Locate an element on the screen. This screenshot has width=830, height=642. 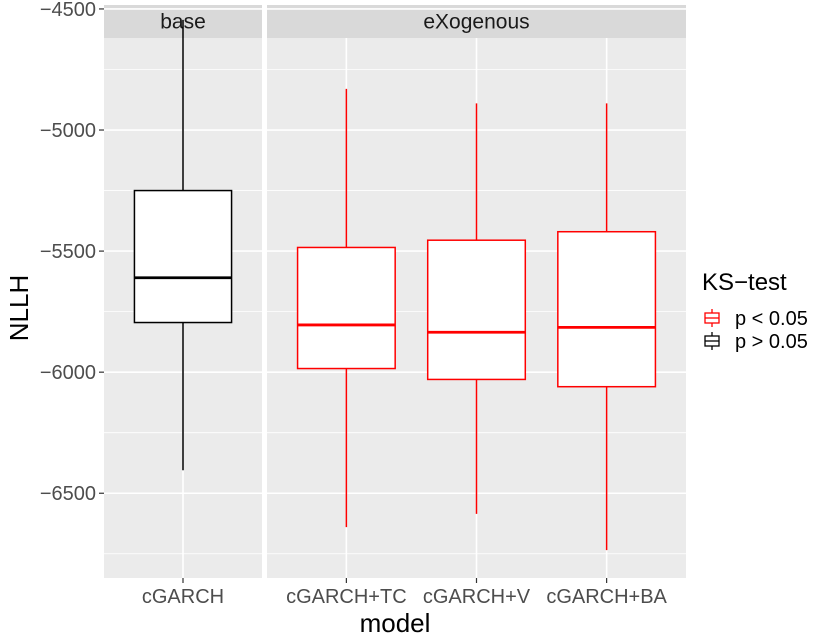
x-tick-label: cGARCH+TC is located at coordinates (346, 597).